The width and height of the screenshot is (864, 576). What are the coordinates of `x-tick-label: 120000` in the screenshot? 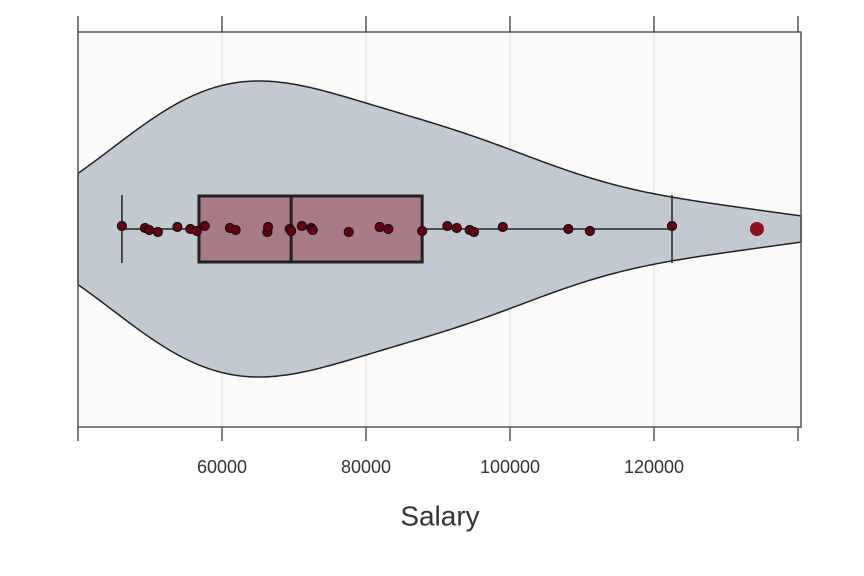 It's located at (654, 467).